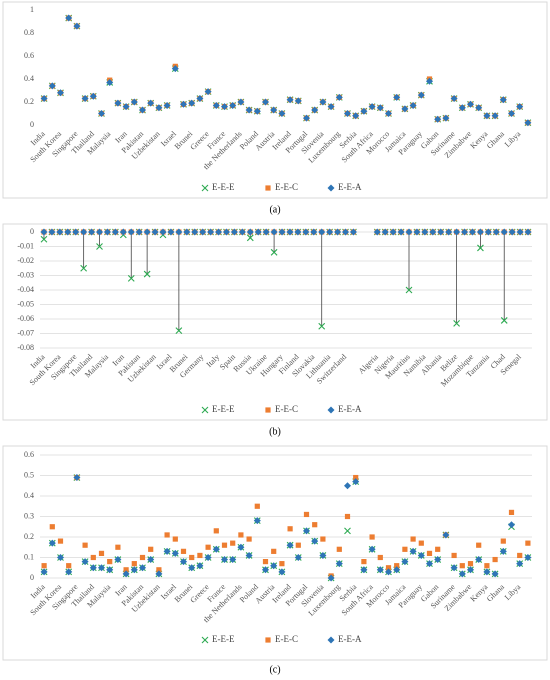  Describe the element at coordinates (223, 639) in the screenshot. I see `legend-label: E-E-E` at that location.